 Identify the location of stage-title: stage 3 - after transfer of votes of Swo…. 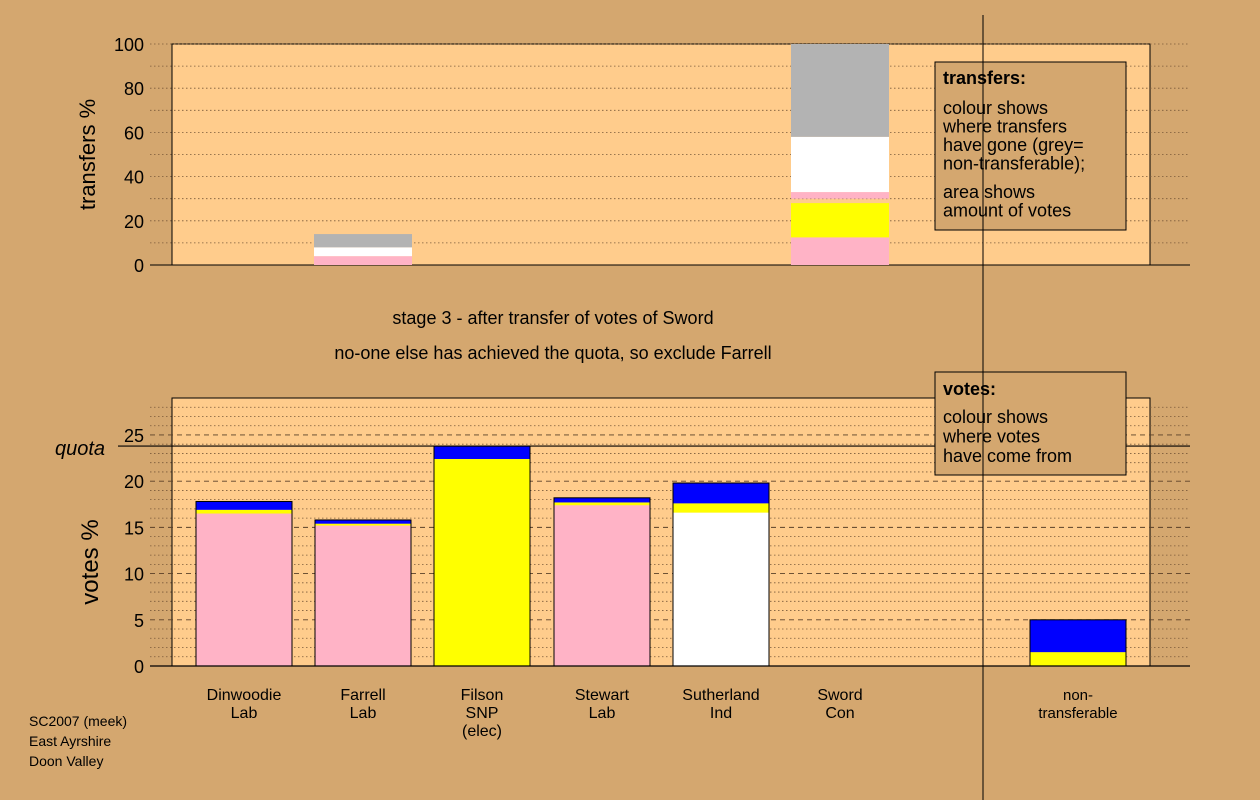
(552, 318).